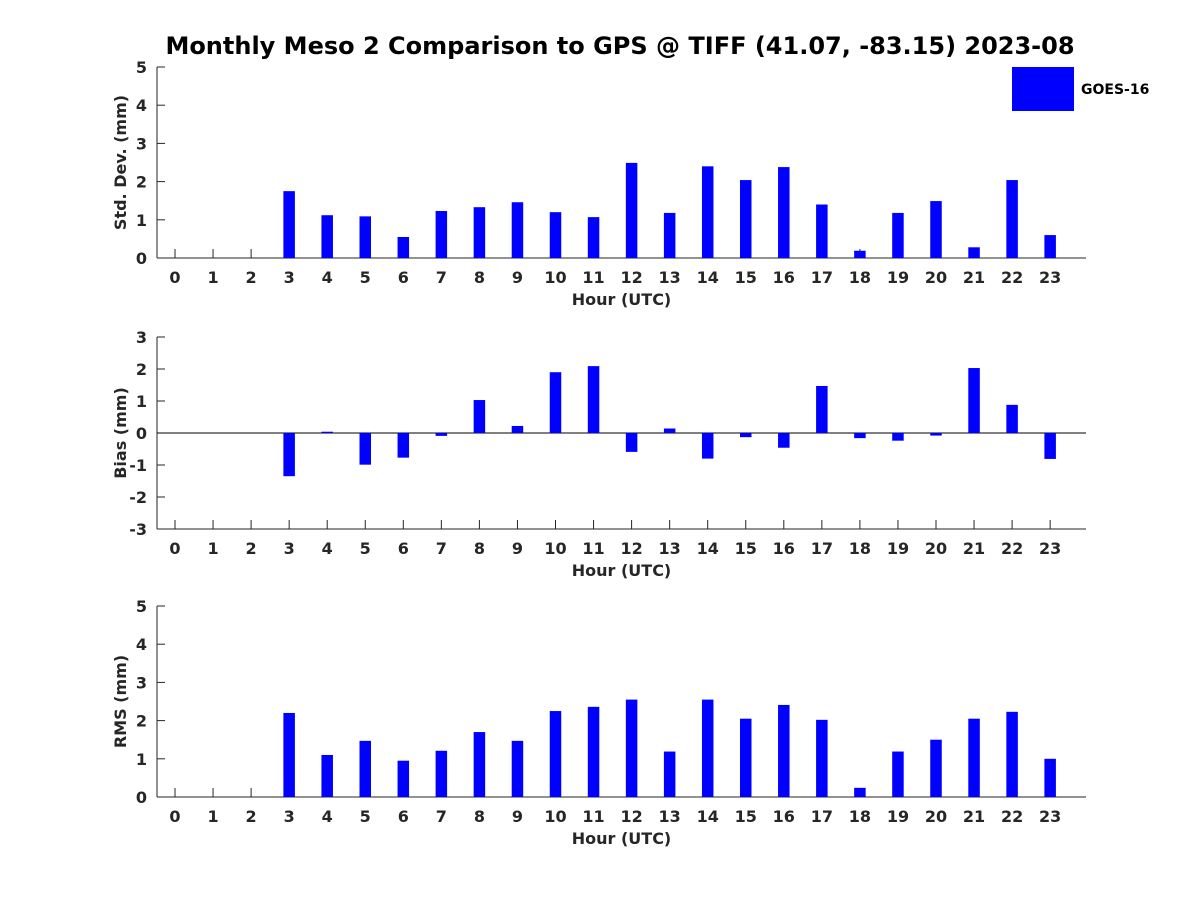 The height and width of the screenshot is (900, 1200). I want to click on x-tick-label: 10, so click(555, 548).